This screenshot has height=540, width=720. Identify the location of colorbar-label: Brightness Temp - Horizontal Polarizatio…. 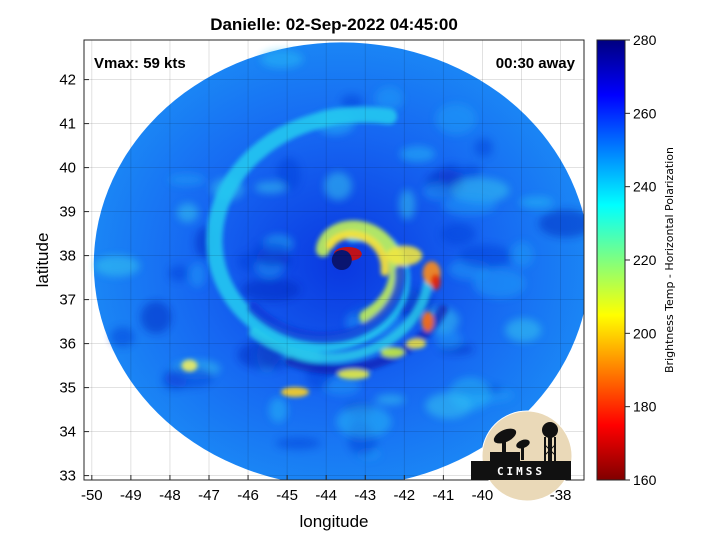
(669, 260).